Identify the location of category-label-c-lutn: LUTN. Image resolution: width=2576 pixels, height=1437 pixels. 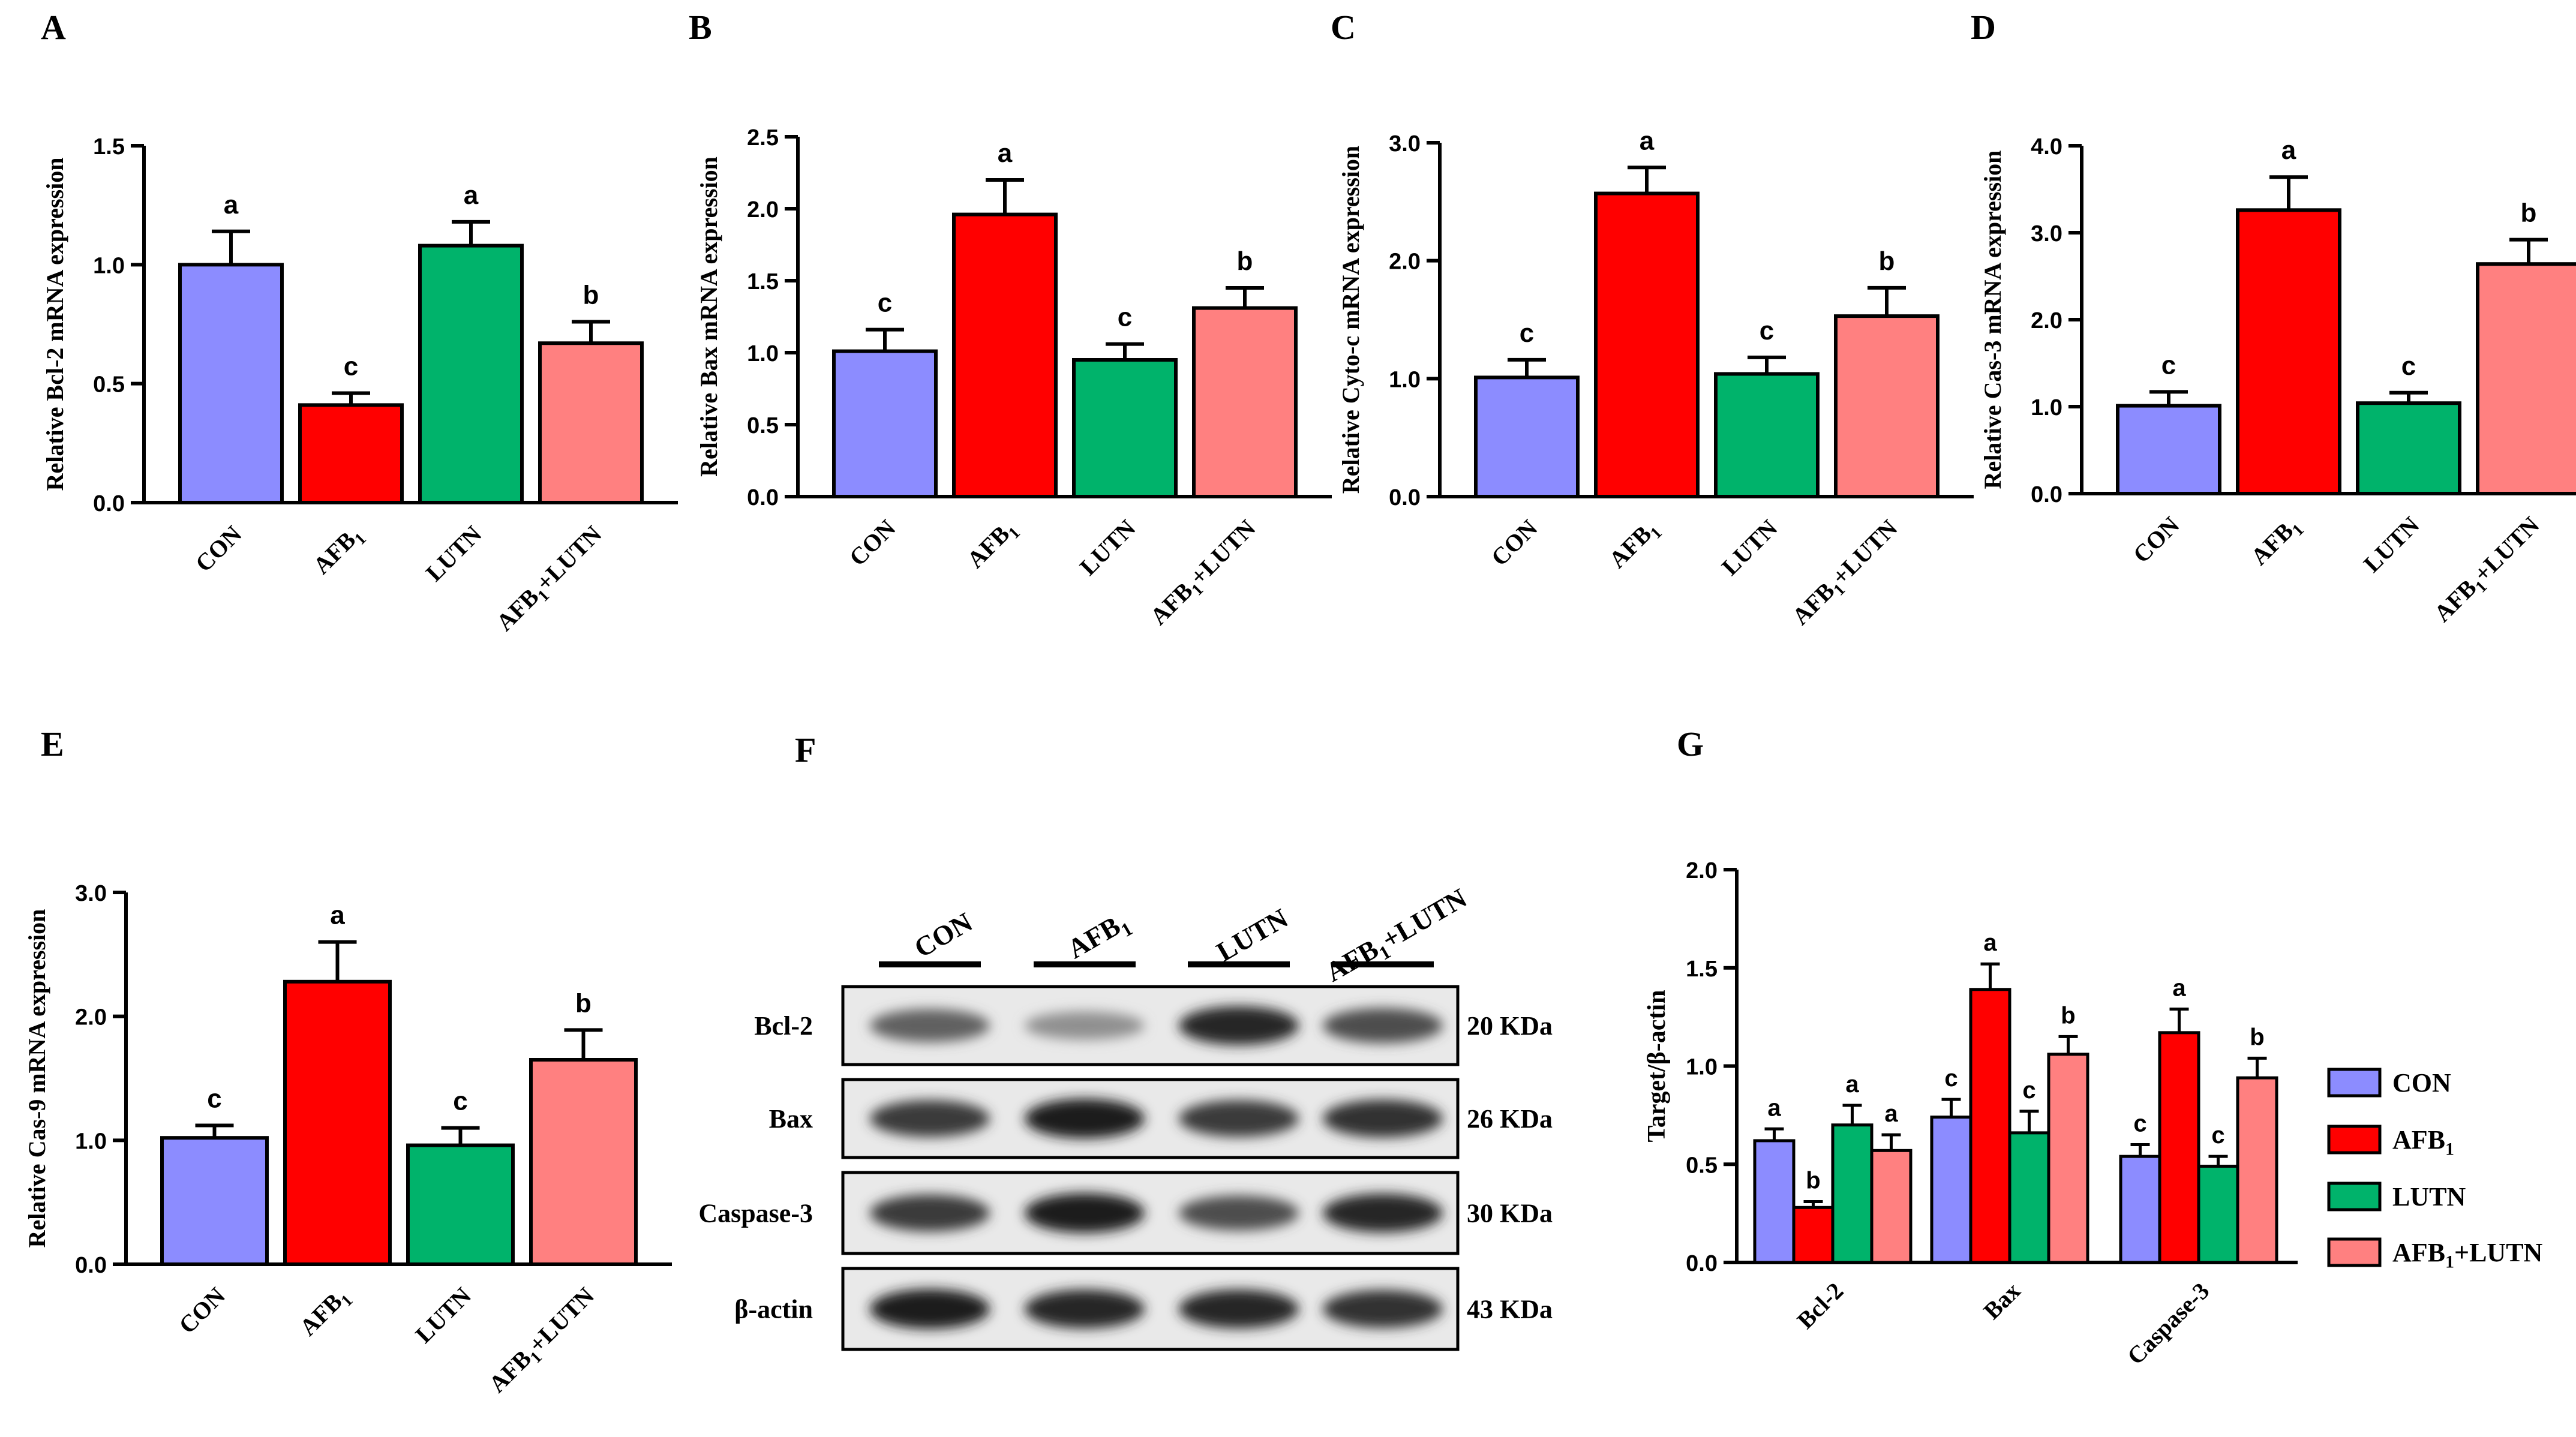
(1749, 547).